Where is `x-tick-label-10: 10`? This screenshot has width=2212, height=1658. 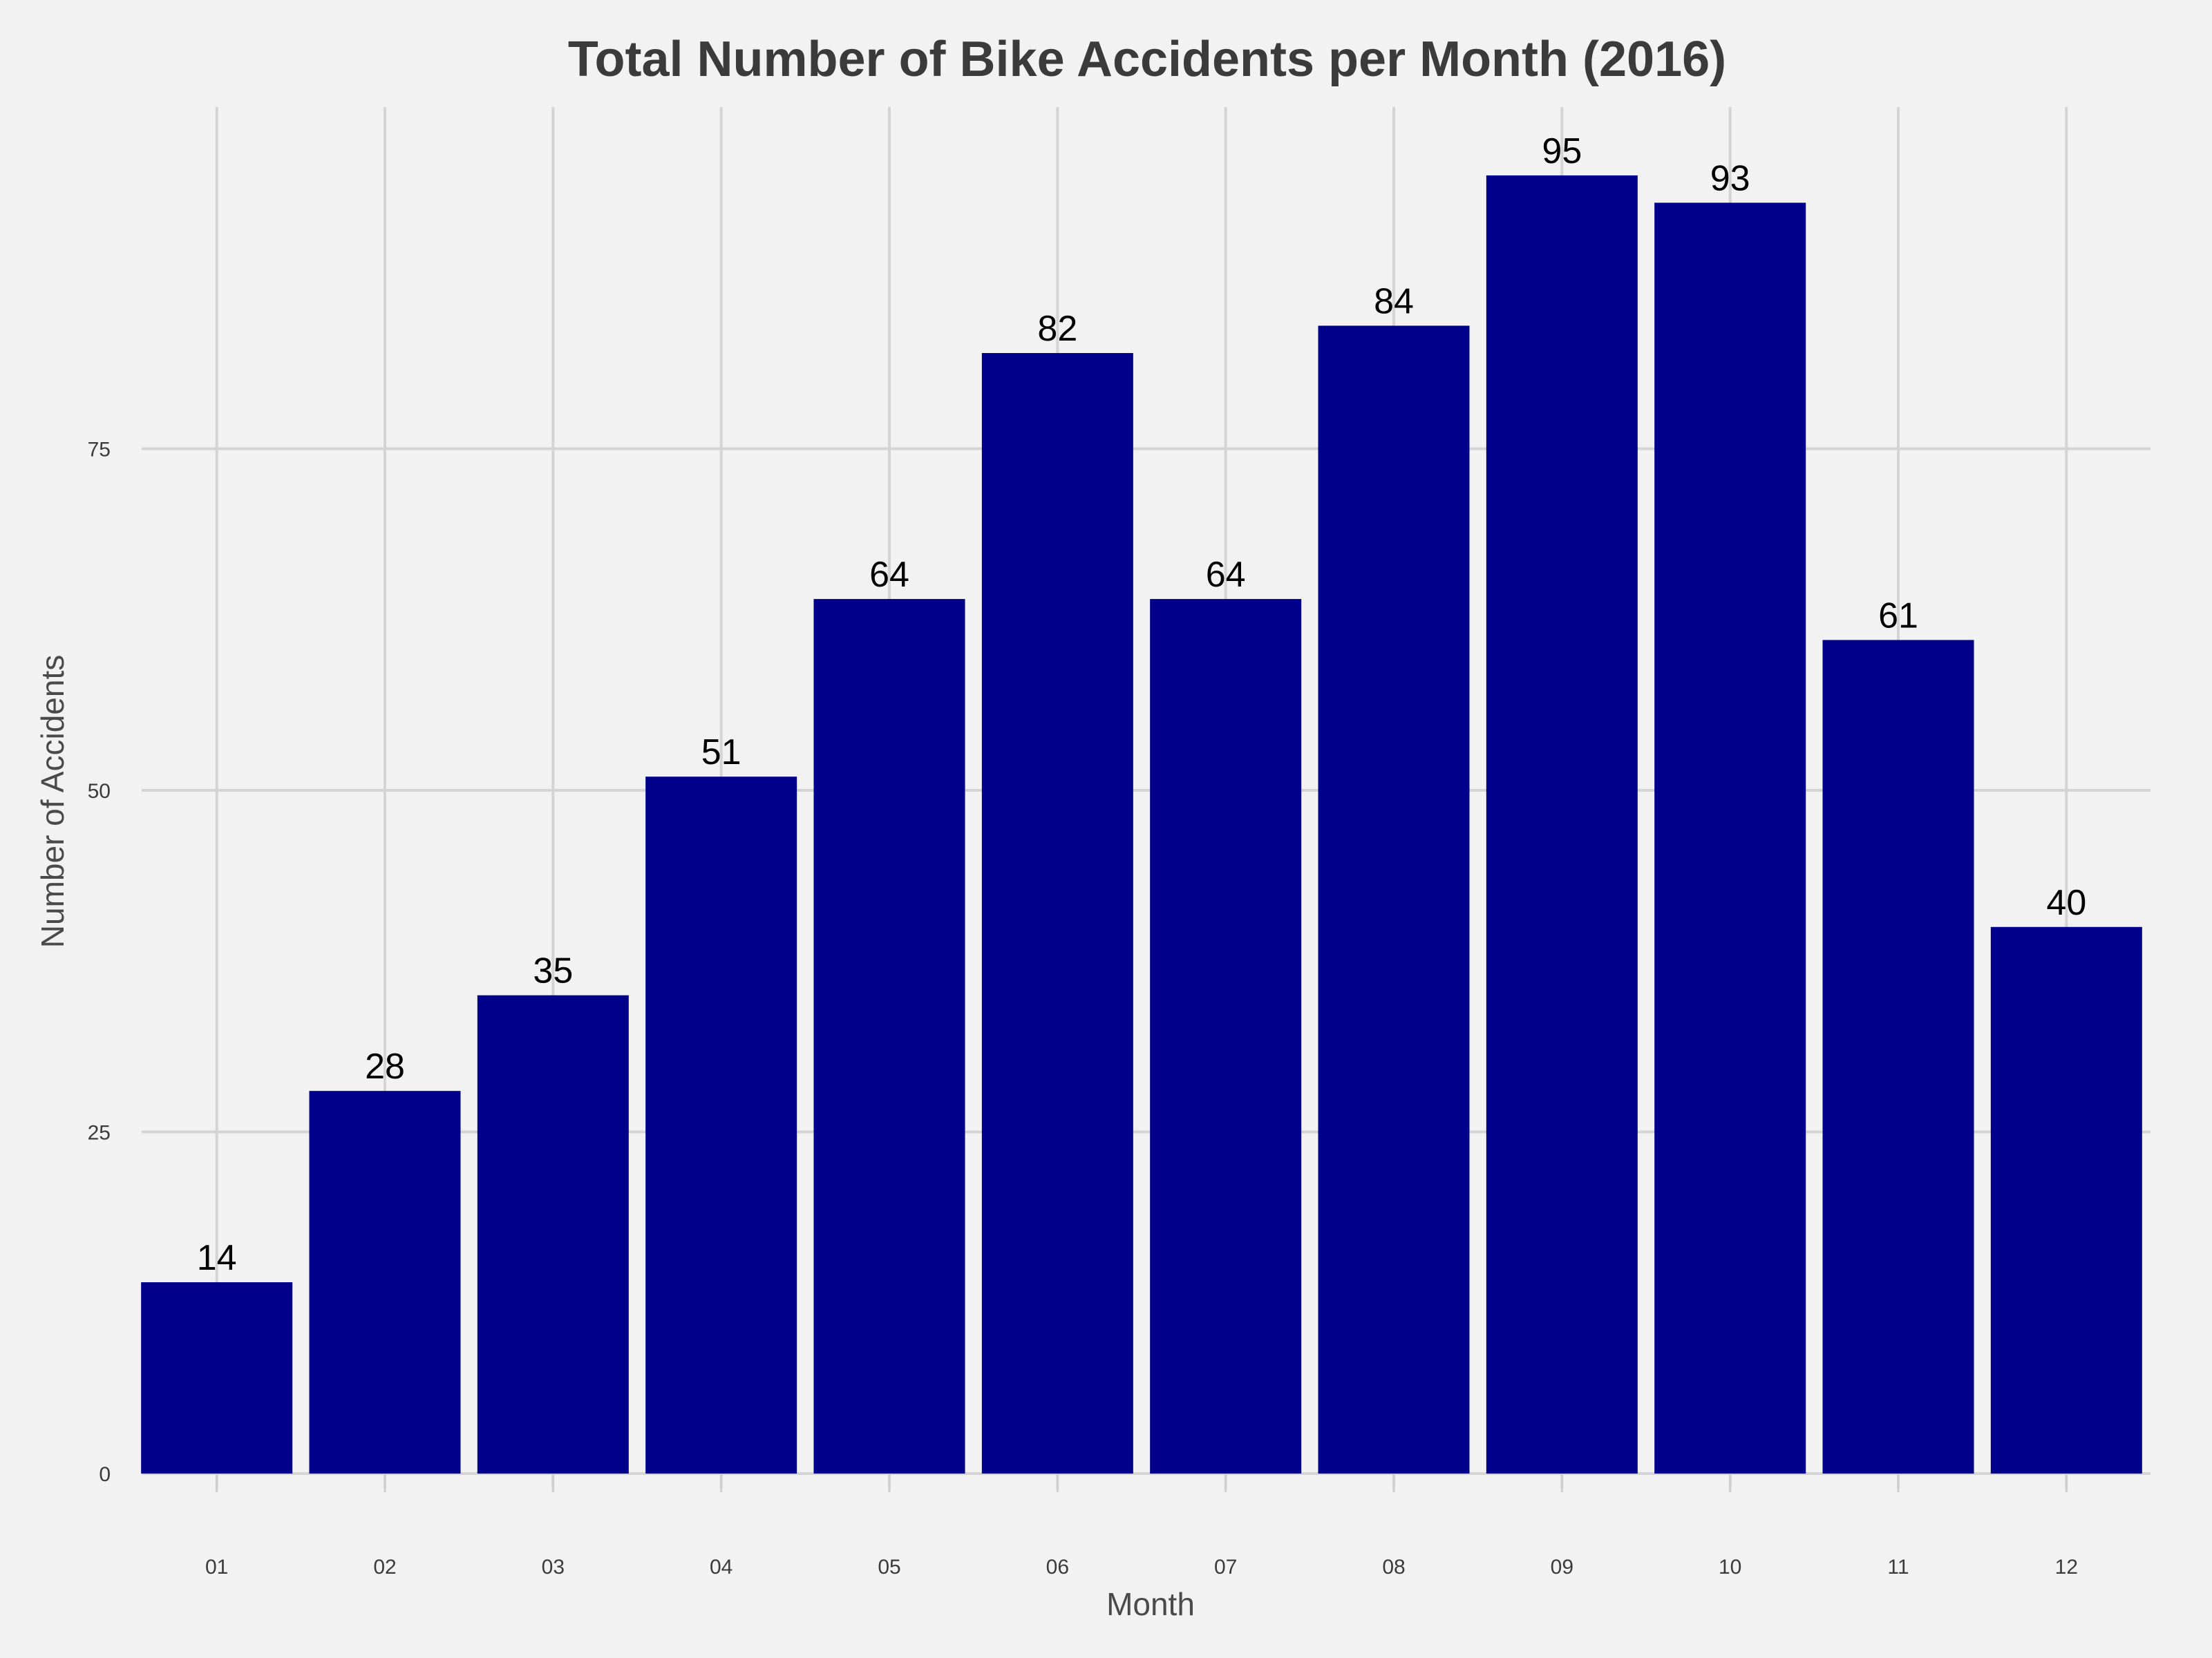 x-tick-label-10: 10 is located at coordinates (1730, 1568).